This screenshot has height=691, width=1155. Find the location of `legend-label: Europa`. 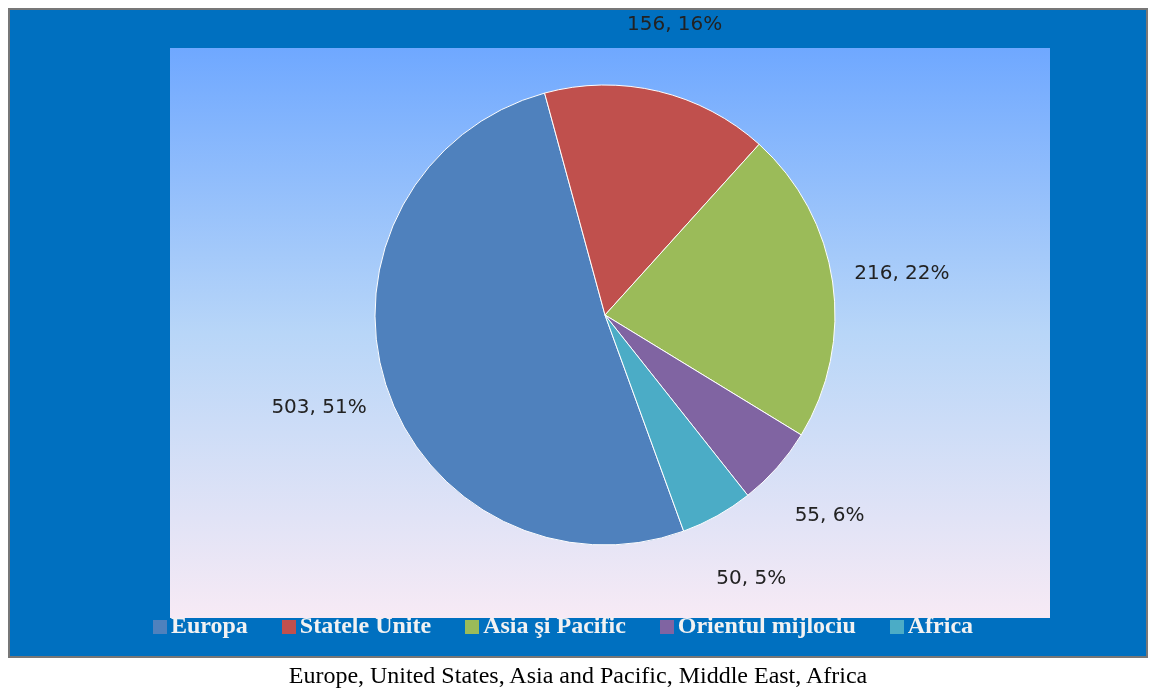

legend-label: Europa is located at coordinates (209, 625).